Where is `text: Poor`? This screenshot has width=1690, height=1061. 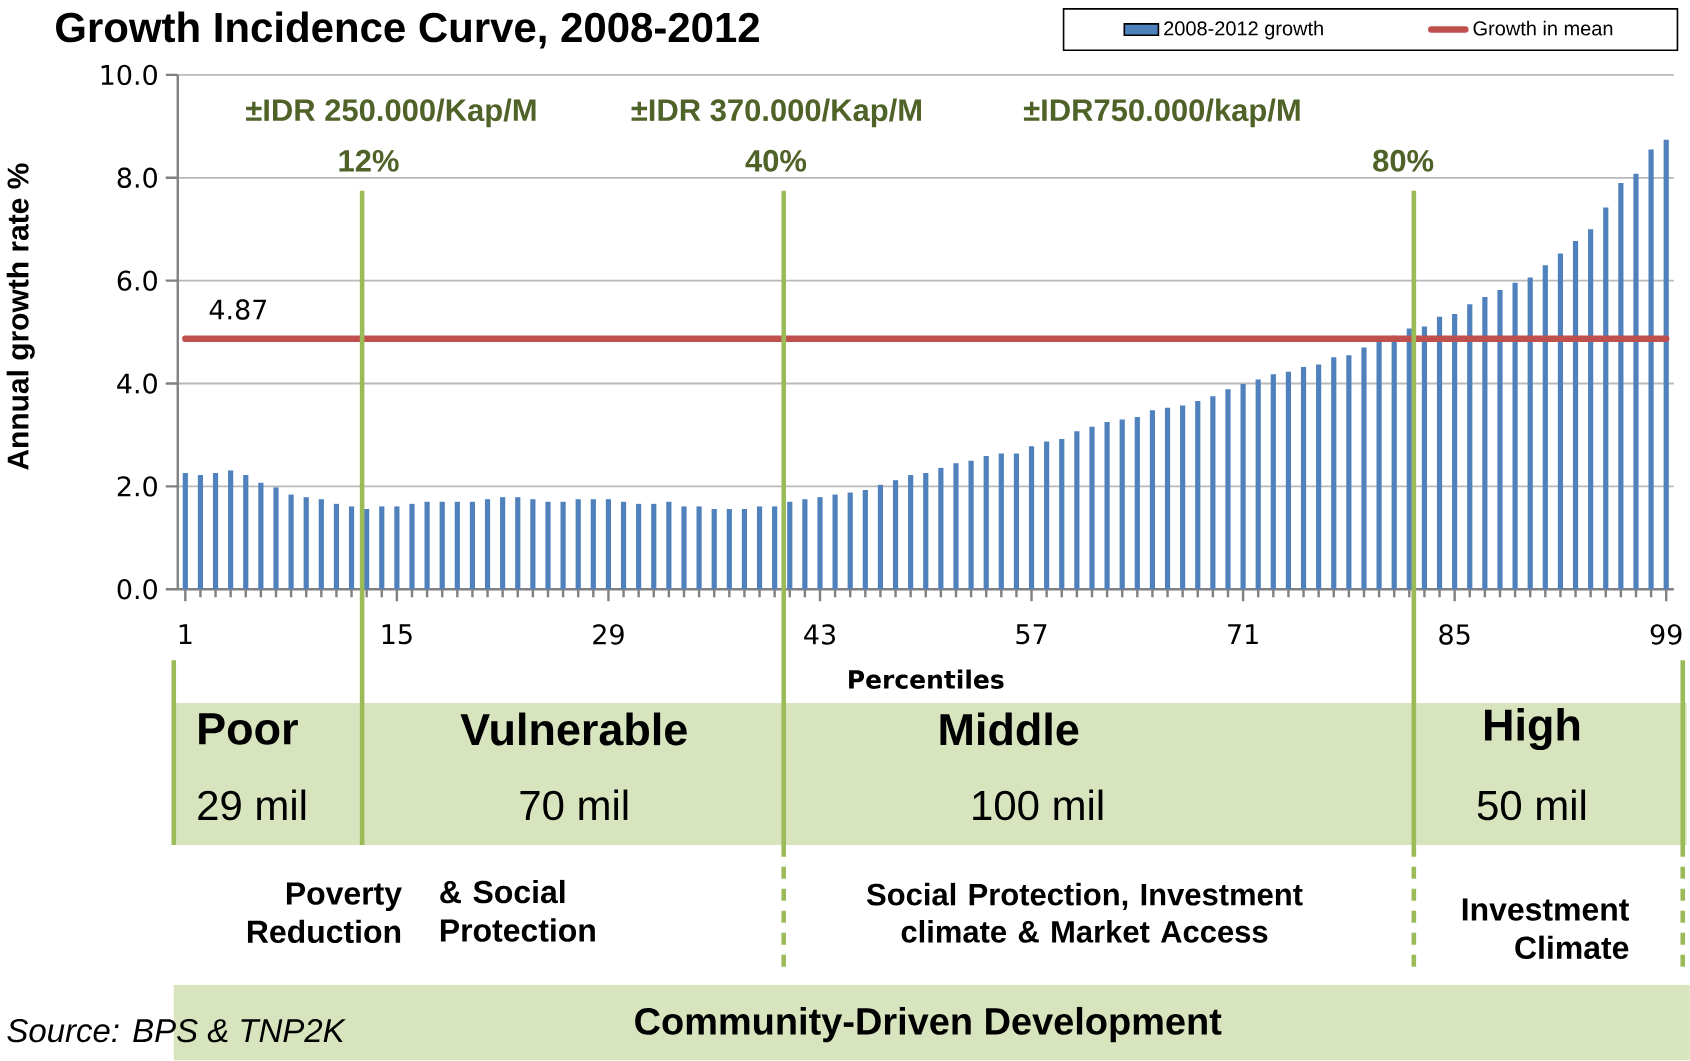
text: Poor is located at coordinates (248, 729).